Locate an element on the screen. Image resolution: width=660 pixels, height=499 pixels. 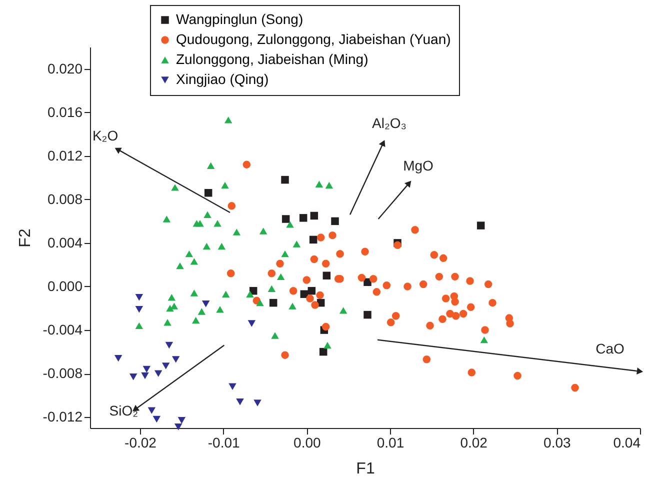
series-label: K₂O is located at coordinates (105, 135).